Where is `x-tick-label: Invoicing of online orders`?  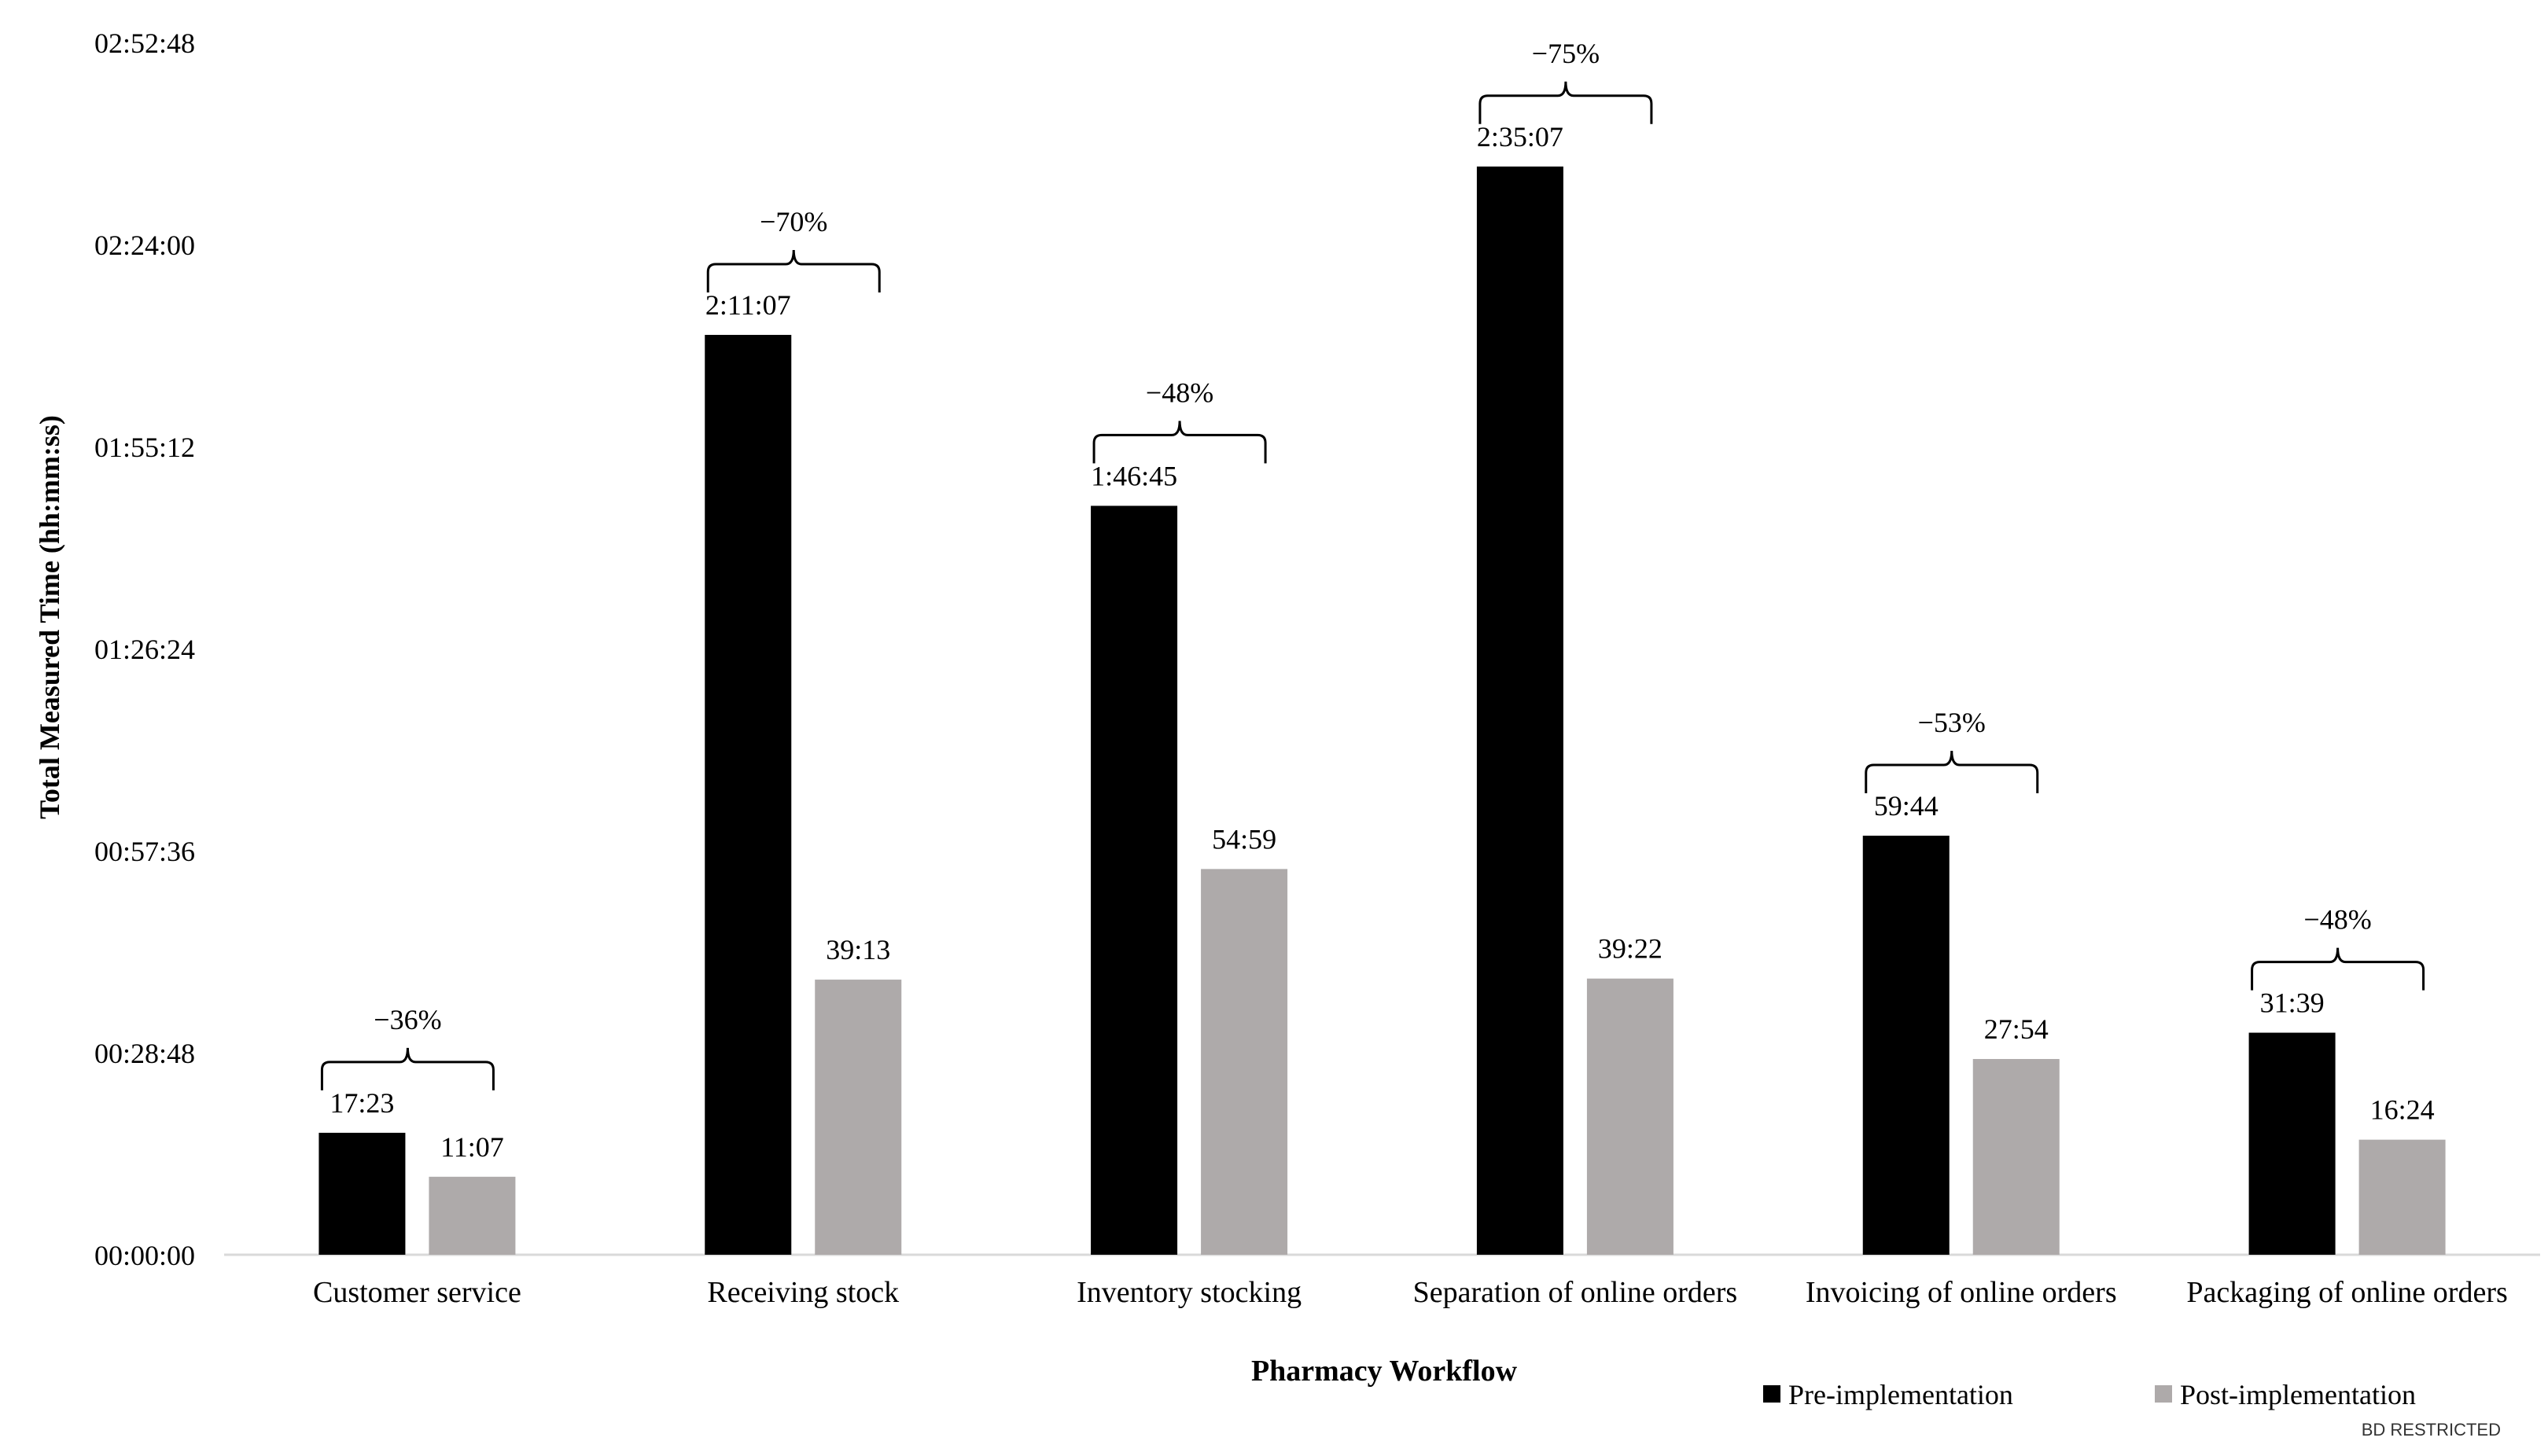
x-tick-label: Invoicing of online orders is located at coordinates (1961, 1292).